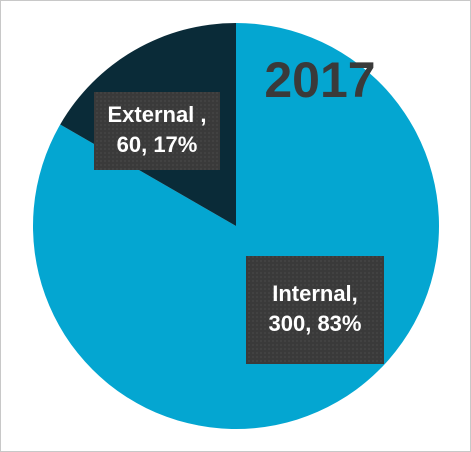 This screenshot has width=471, height=452. Describe the element at coordinates (157, 144) in the screenshot. I see `data-label: 60, 17%` at that location.